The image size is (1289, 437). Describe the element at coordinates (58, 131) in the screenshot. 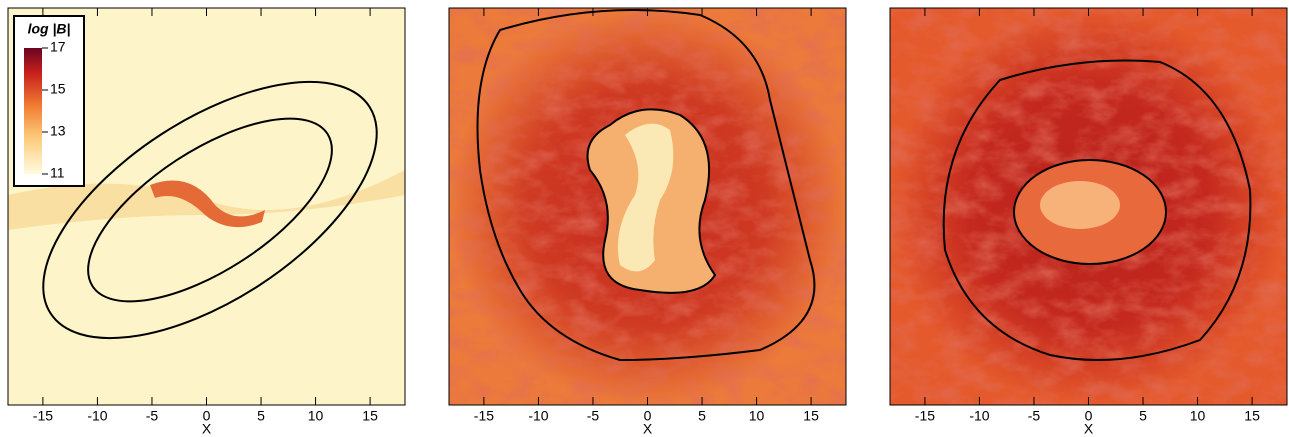

I see `colorbar-tick-label: 13` at that location.